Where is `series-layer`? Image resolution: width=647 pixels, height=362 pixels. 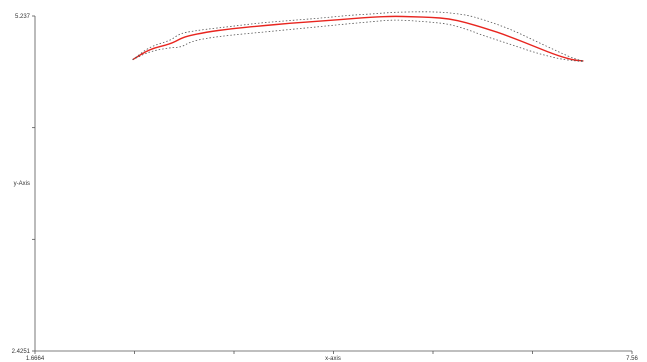
series-layer is located at coordinates (358, 36).